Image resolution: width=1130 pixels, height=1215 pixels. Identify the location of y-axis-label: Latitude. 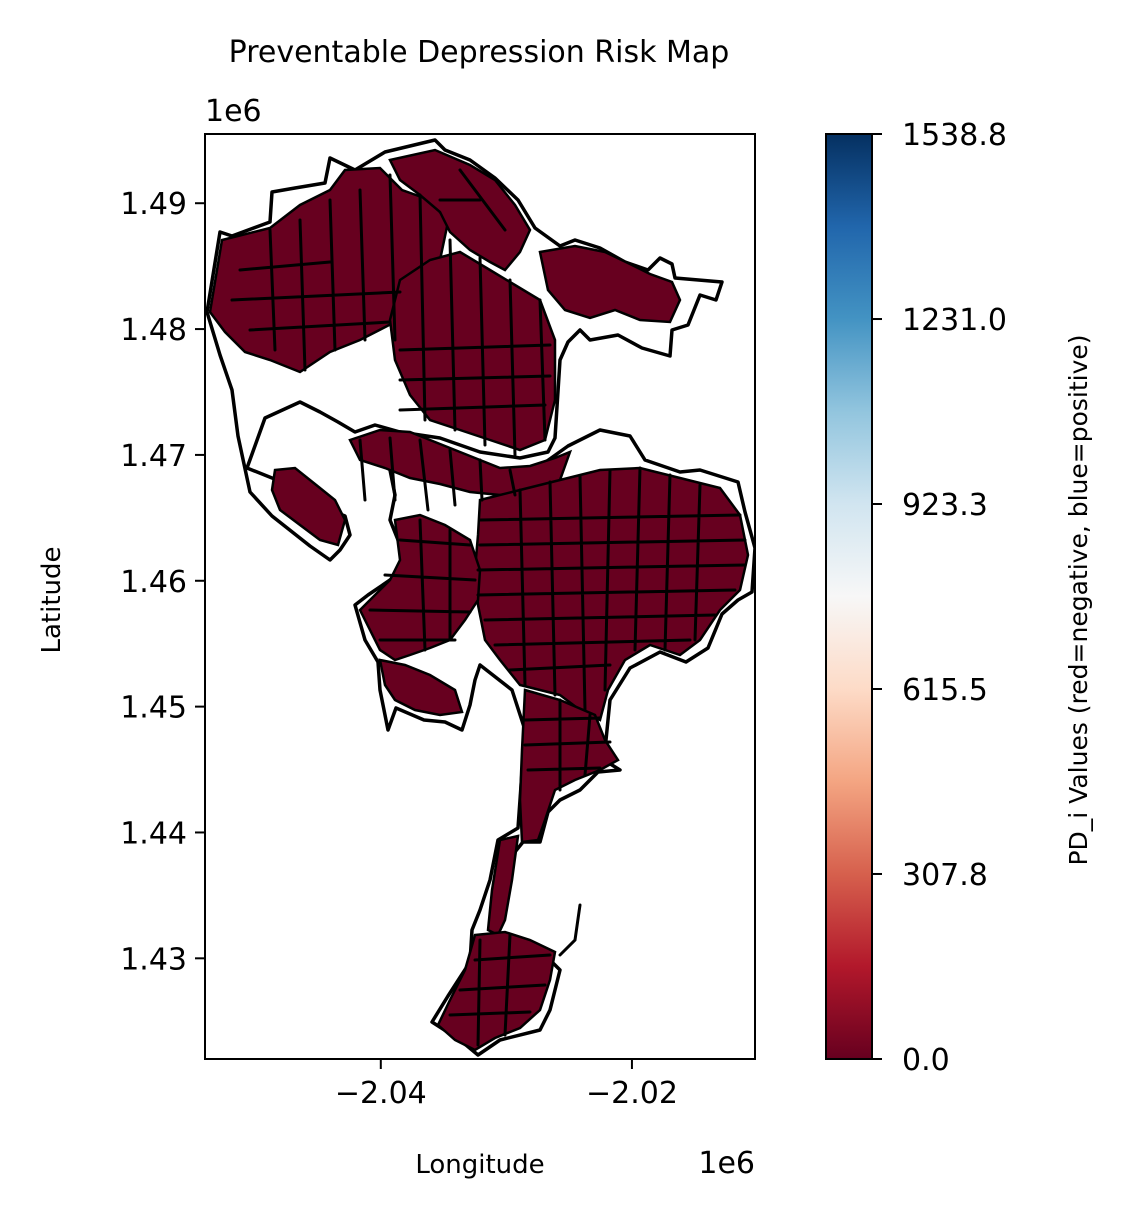
(52, 599).